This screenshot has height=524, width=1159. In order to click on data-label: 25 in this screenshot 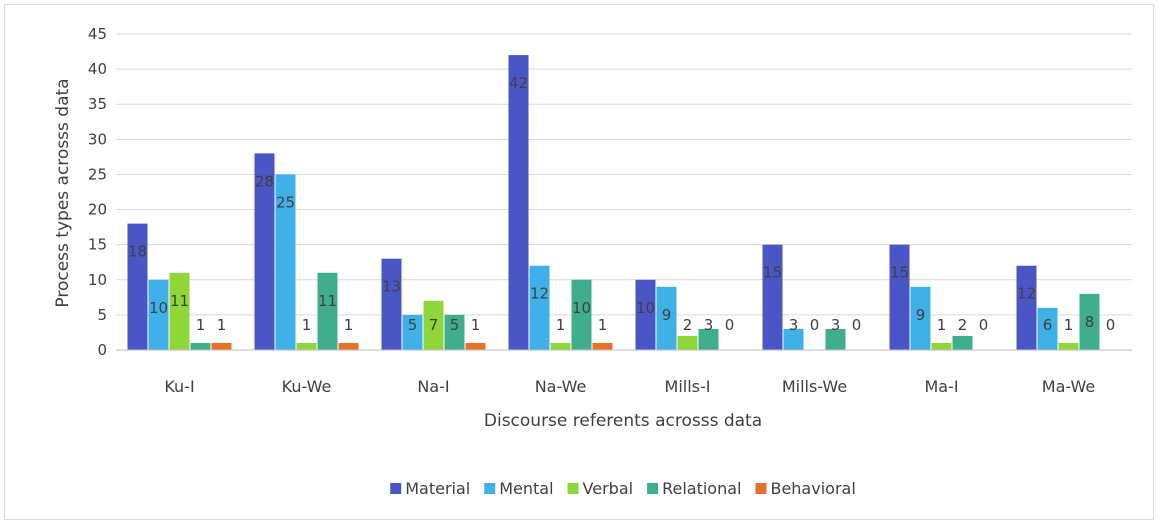, I will do `click(285, 202)`.